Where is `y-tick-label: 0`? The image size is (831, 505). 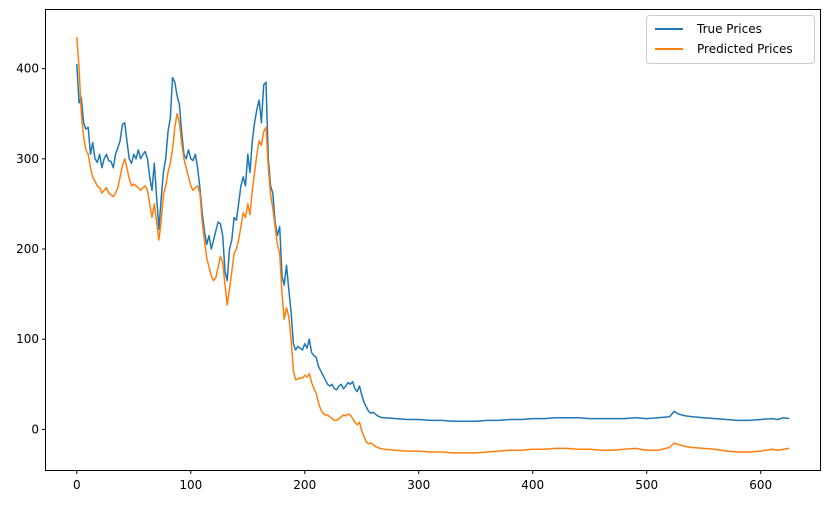 y-tick-label: 0 is located at coordinates (35, 429).